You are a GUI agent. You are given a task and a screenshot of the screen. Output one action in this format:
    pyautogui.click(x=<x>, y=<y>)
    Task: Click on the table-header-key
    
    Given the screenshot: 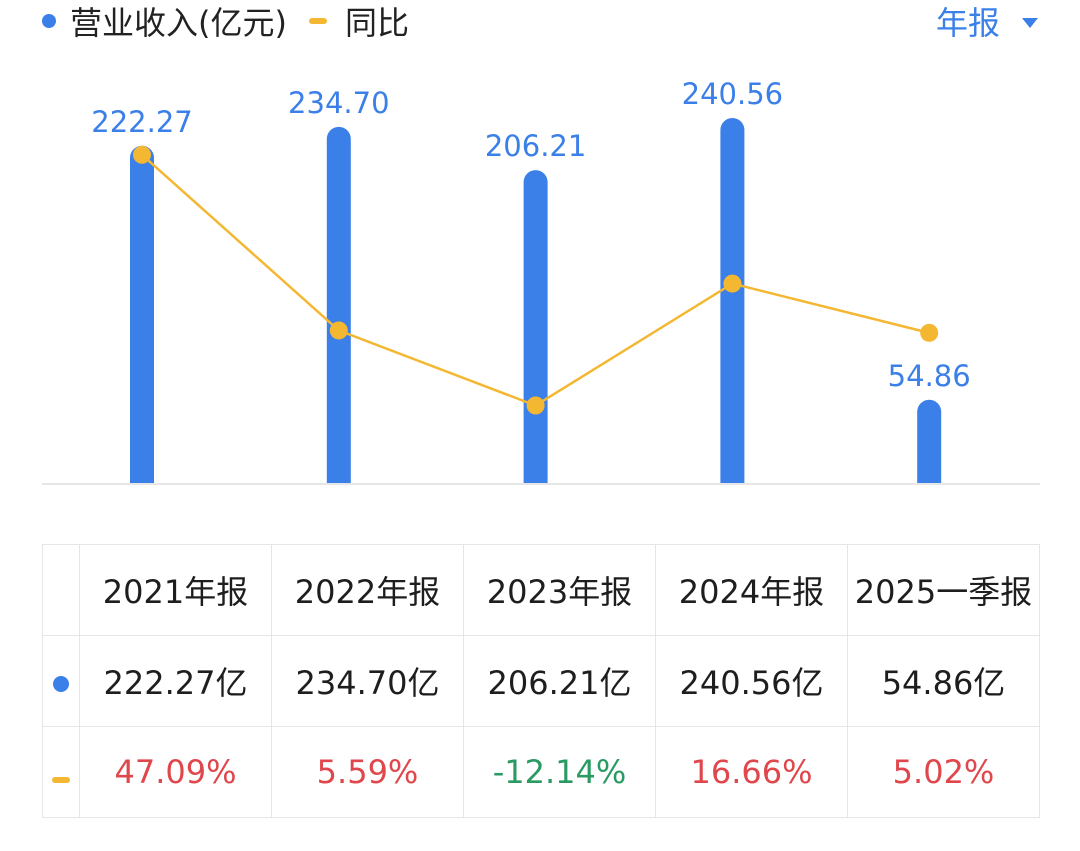 What is the action you would take?
    pyautogui.click(x=61, y=590)
    